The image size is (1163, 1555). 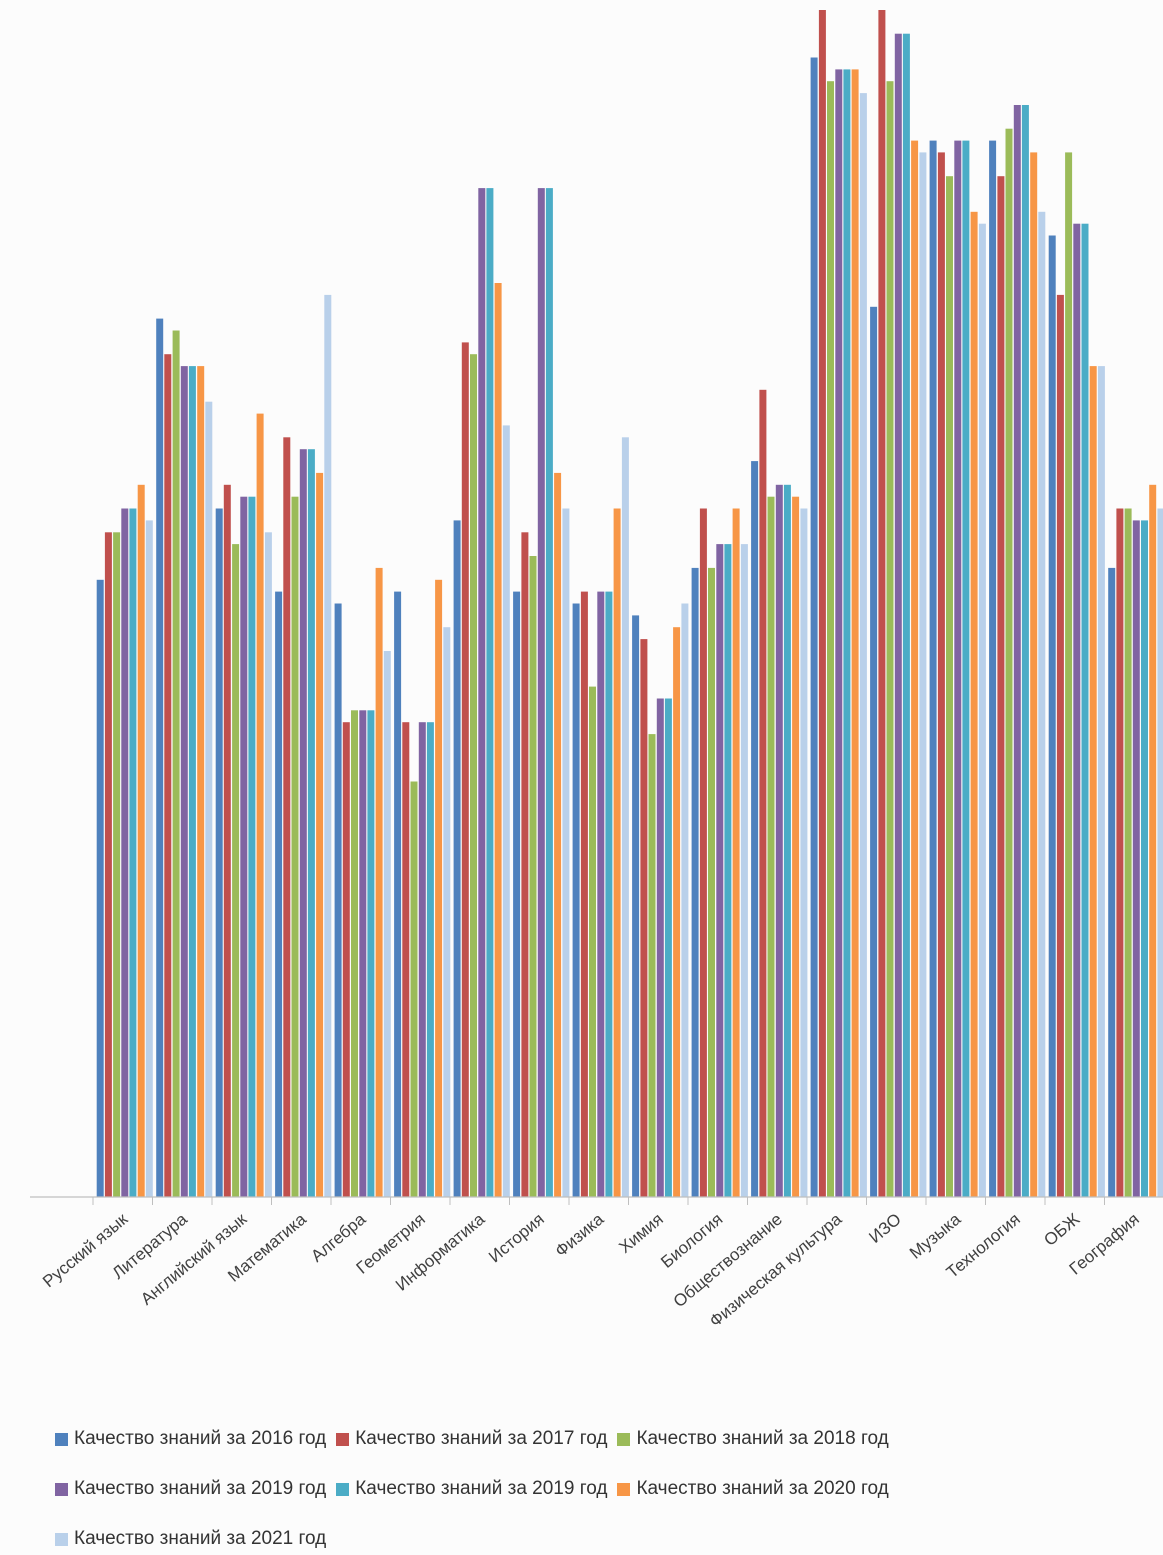 I want to click on legend-label: Качество знаний за 2016 год, so click(x=200, y=1438).